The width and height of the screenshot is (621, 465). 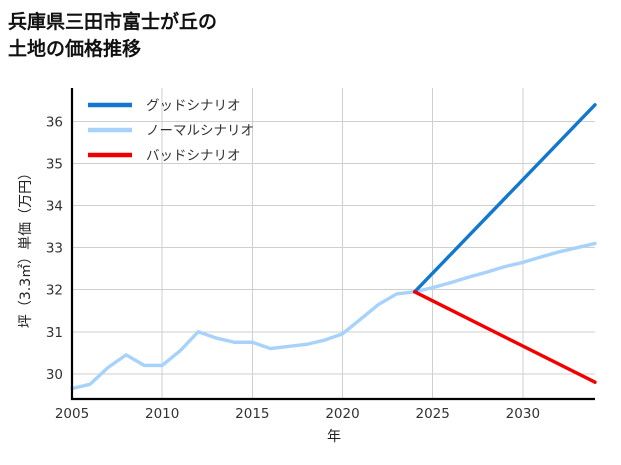 What do you see at coordinates (54, 207) in the screenshot?
I see `y-tick-label: 34` at bounding box center [54, 207].